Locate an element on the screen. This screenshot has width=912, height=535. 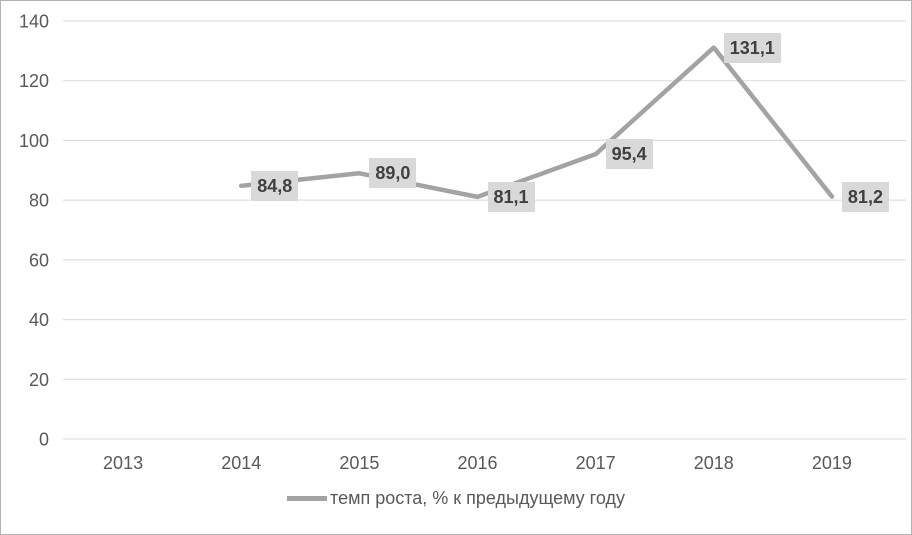
x-axis-tick-label: 2018 is located at coordinates (714, 463).